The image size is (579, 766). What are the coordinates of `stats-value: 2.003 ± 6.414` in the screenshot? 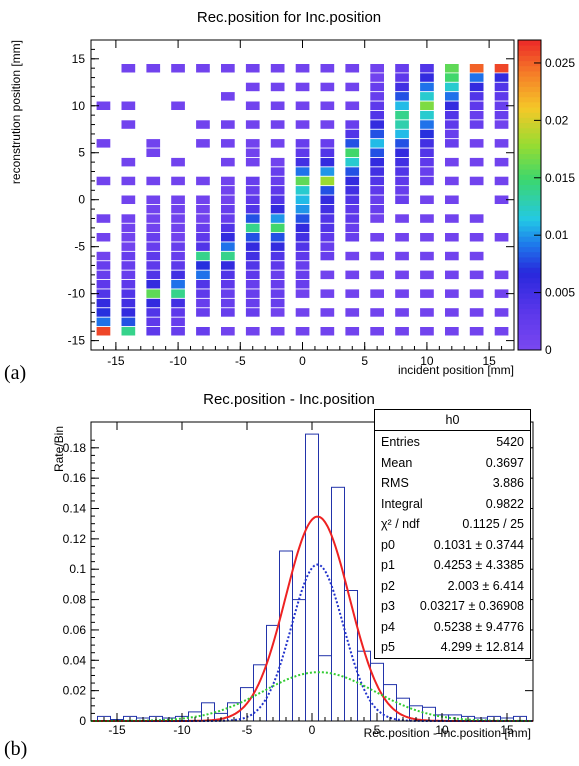 It's located at (485, 585).